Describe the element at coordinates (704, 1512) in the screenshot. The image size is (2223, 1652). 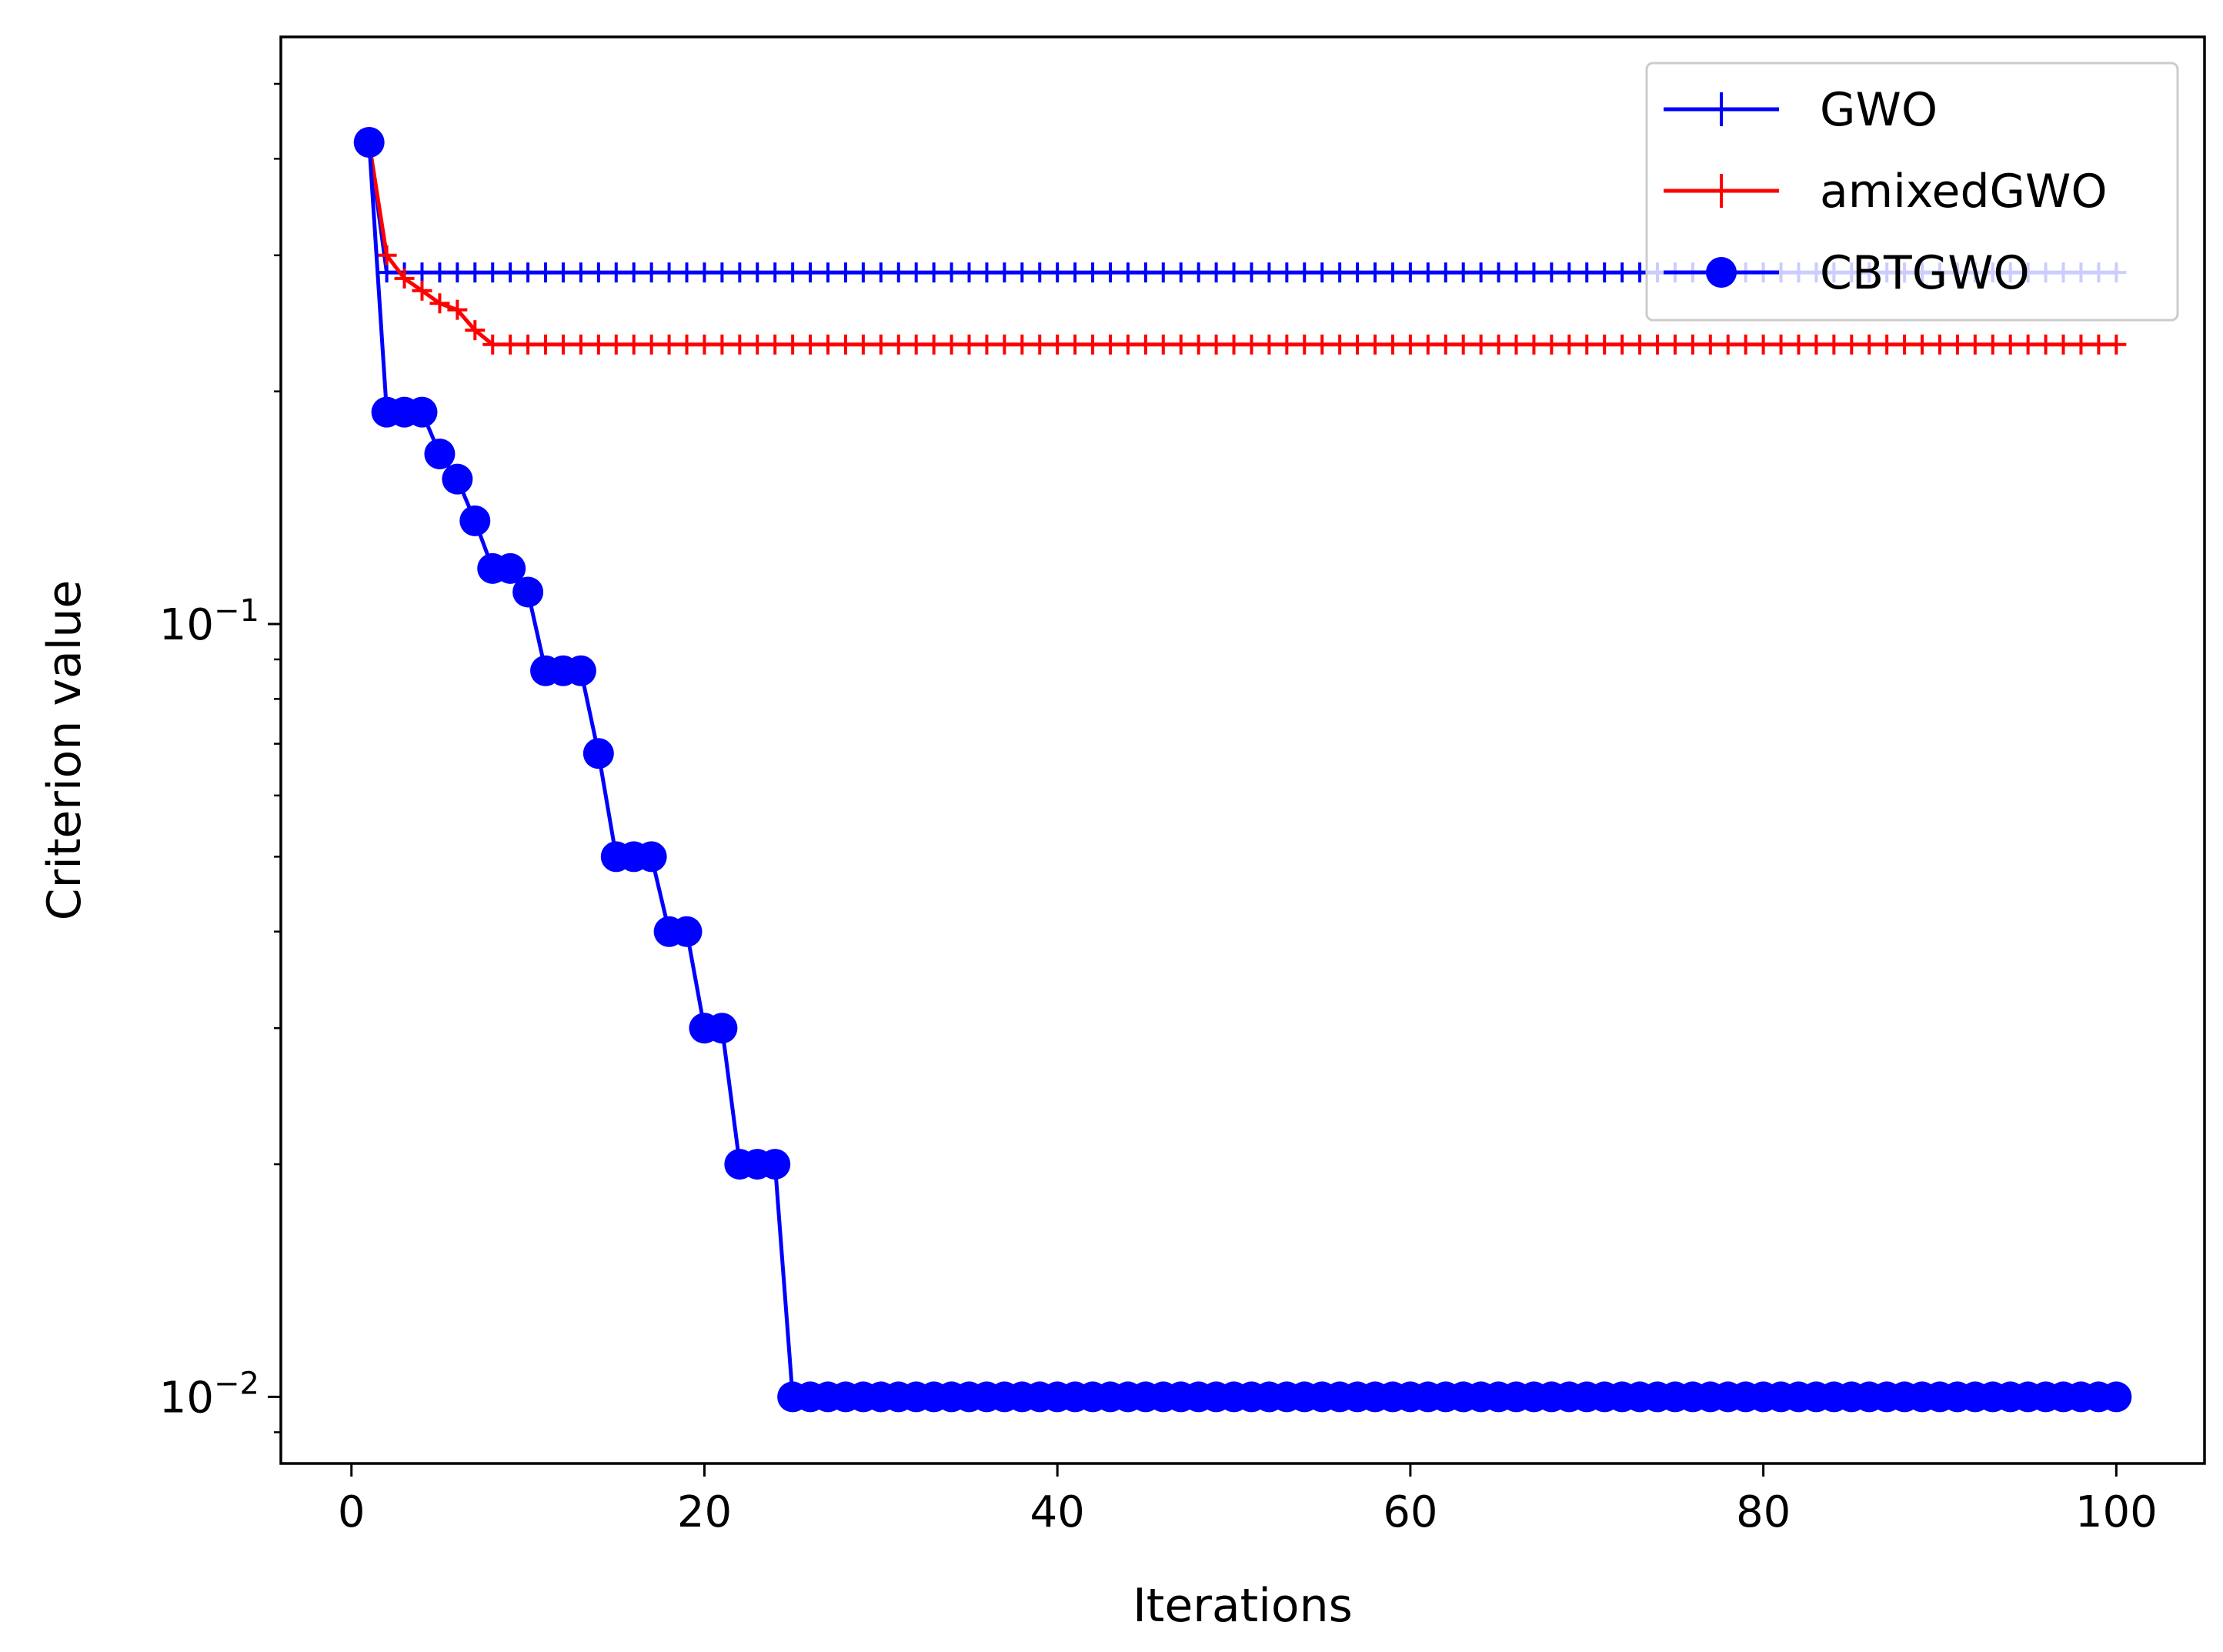
I see `x-tick-label: 20` at that location.